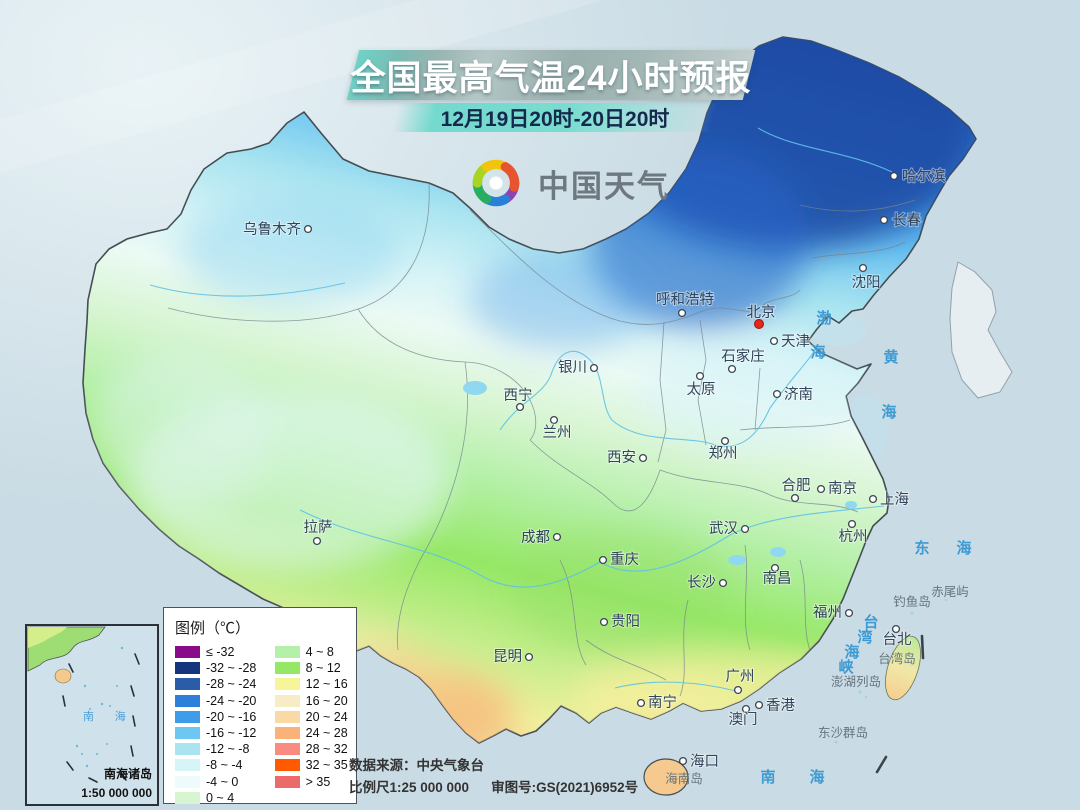  What do you see at coordinates (518, 395) in the screenshot?
I see `city-label: 西宁` at bounding box center [518, 395].